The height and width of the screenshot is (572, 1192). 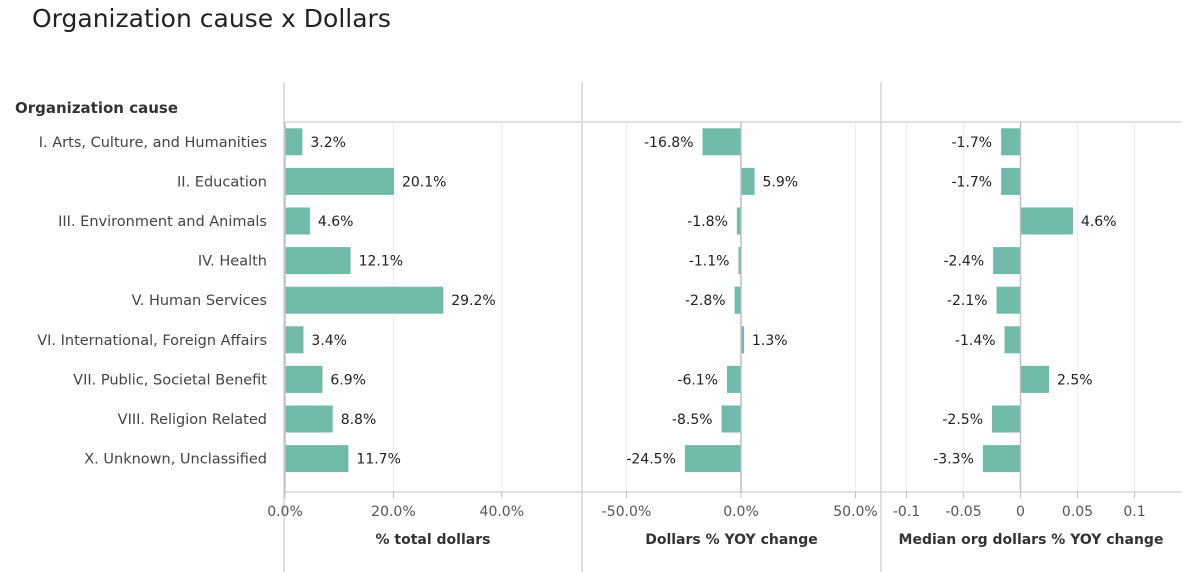 What do you see at coordinates (424, 182) in the screenshot?
I see `data-label: 20.1%` at bounding box center [424, 182].